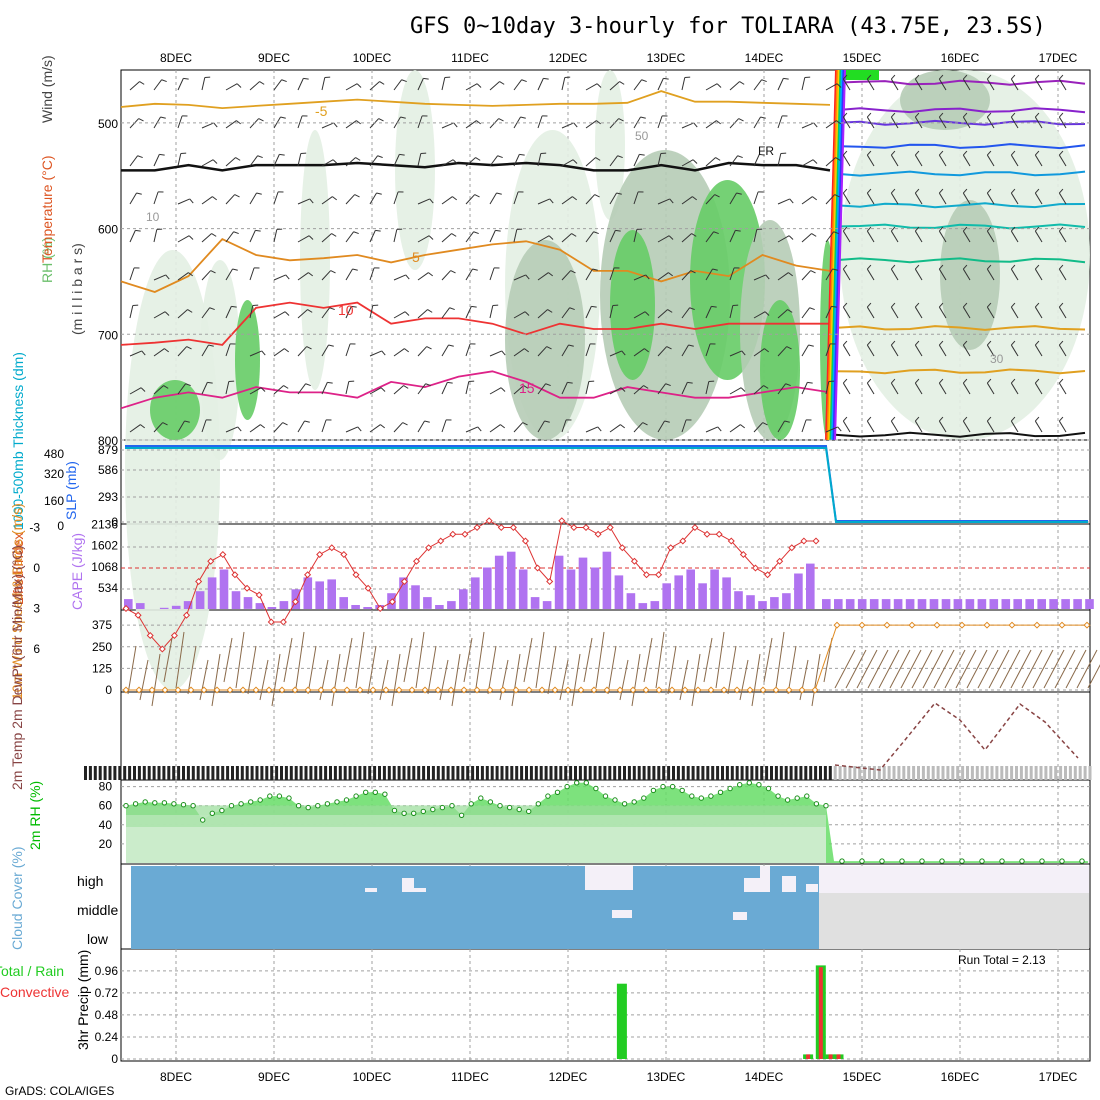  What do you see at coordinates (1058, 1077) in the screenshot?
I see `bottom-date-label: 17DEC` at bounding box center [1058, 1077].